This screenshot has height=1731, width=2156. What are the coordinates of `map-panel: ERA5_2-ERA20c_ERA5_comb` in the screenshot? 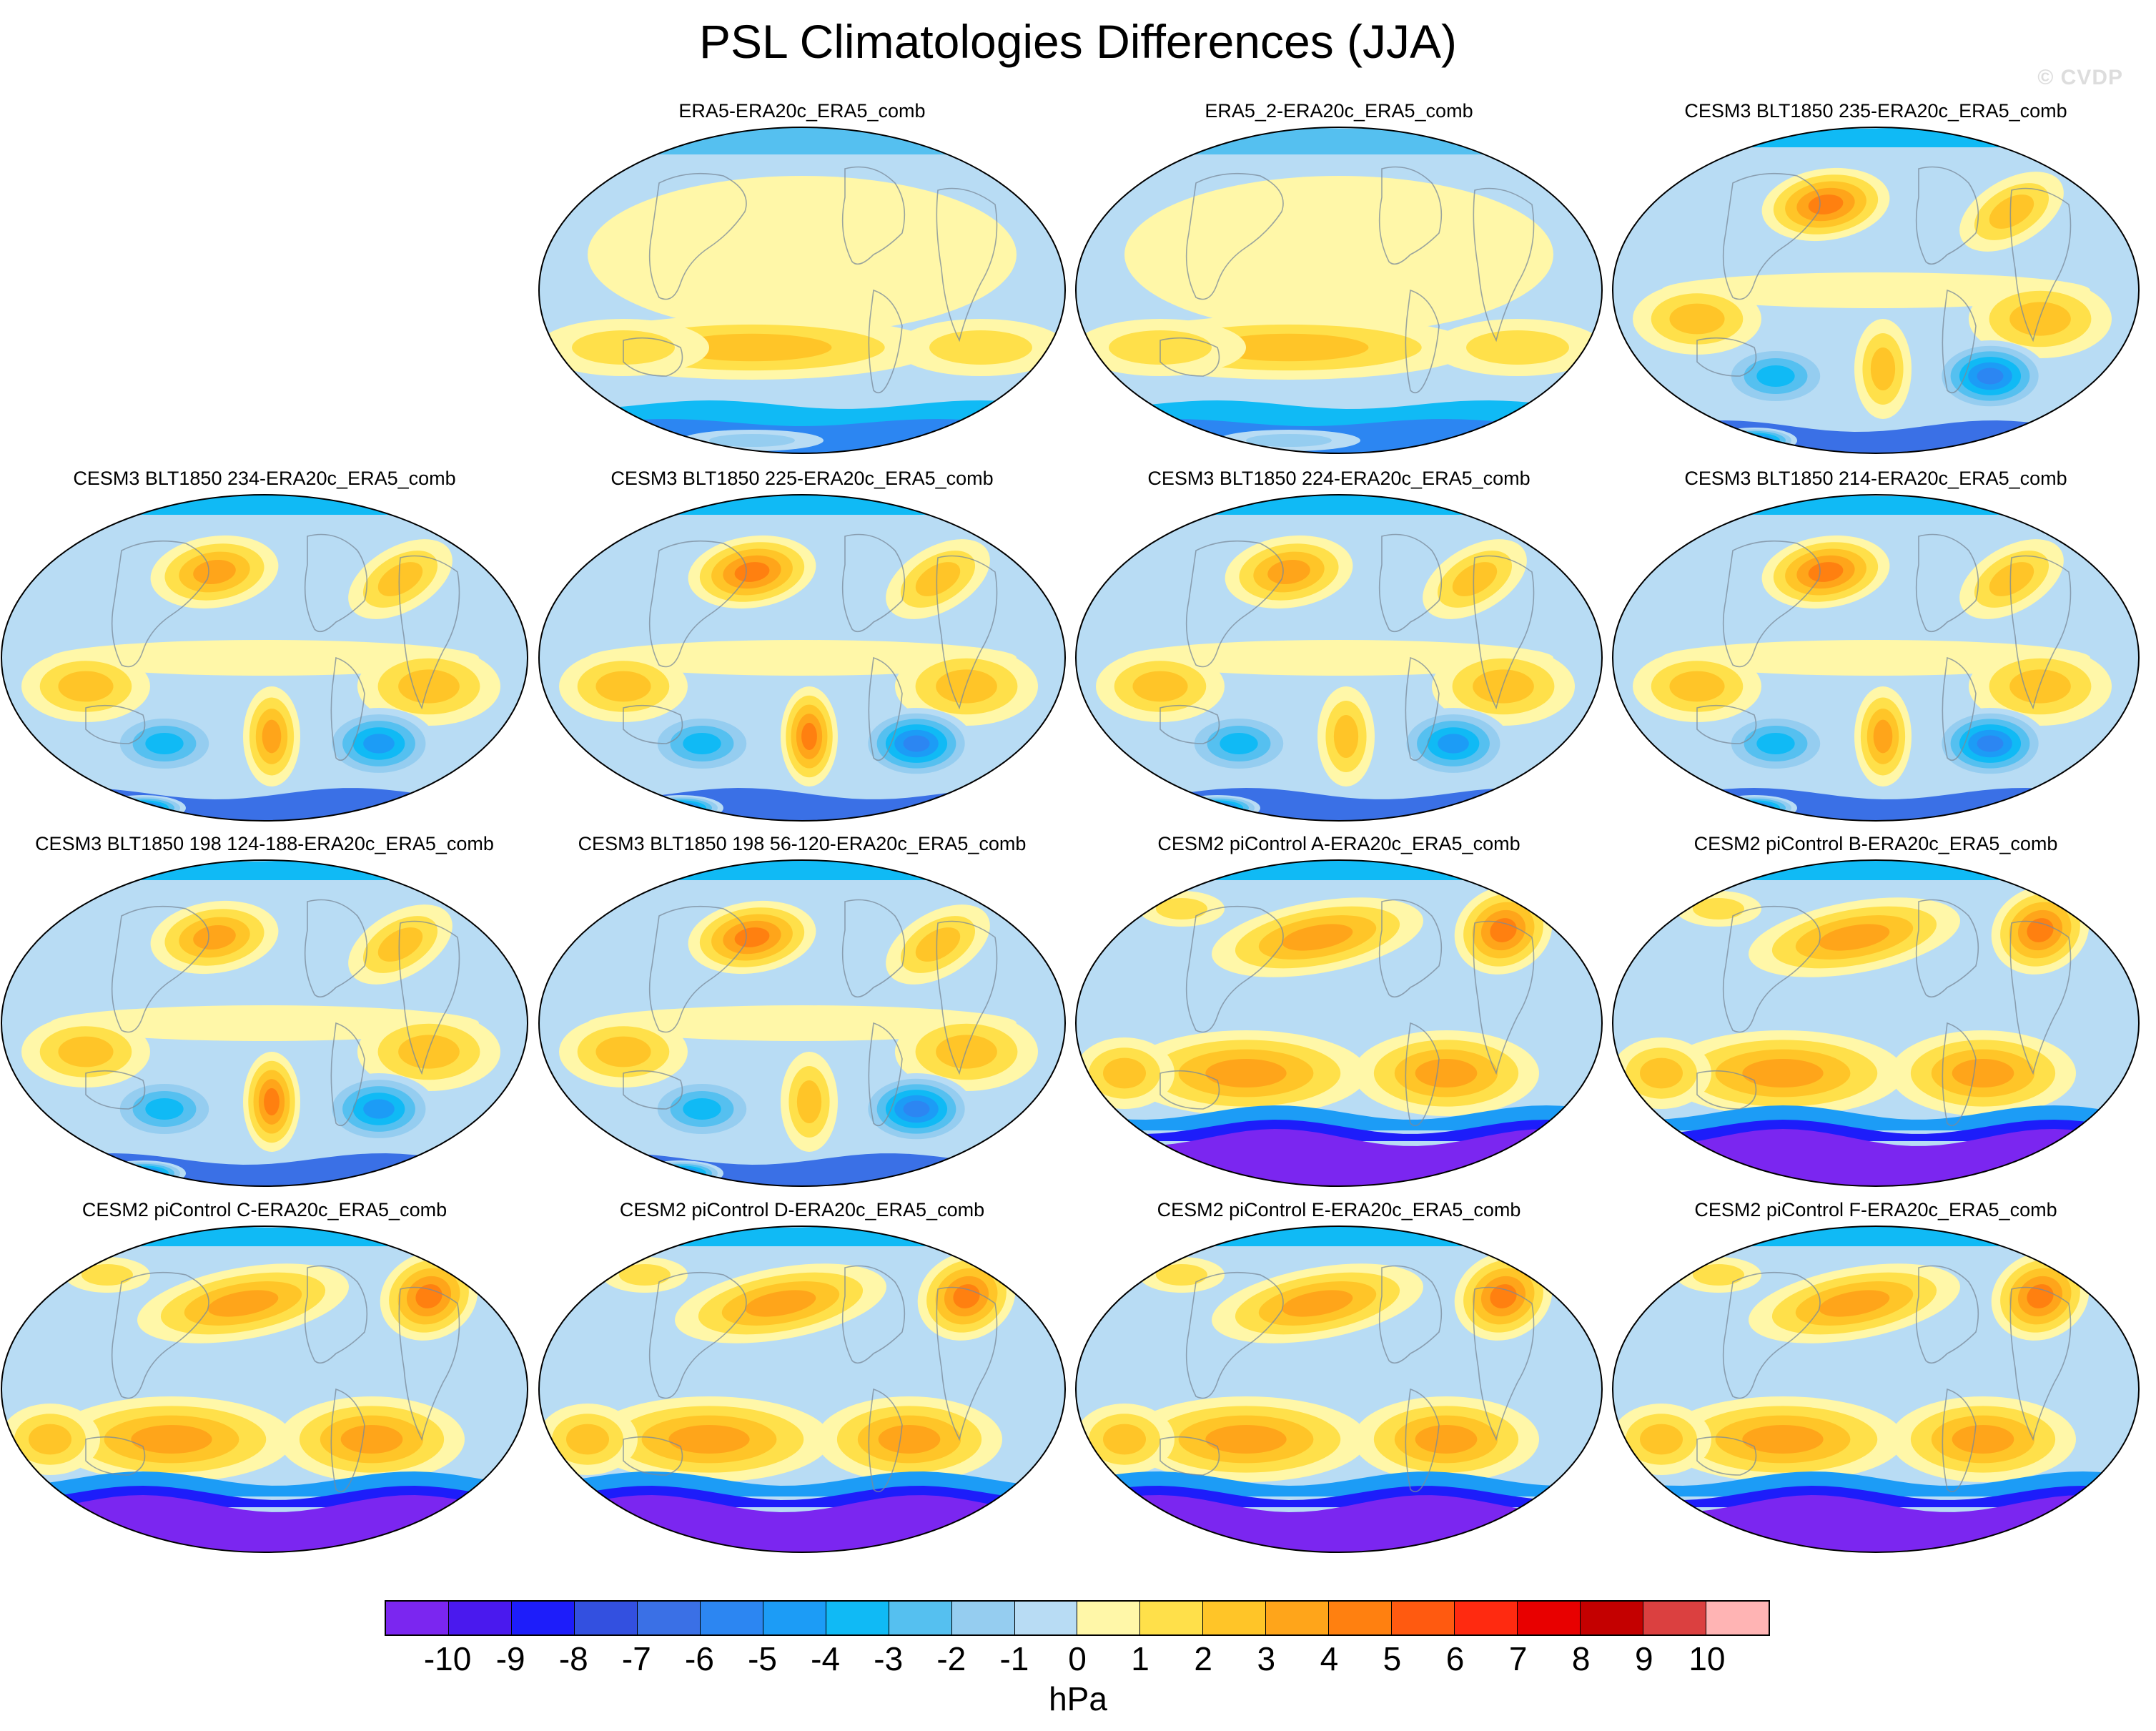 It's located at (1338, 281).